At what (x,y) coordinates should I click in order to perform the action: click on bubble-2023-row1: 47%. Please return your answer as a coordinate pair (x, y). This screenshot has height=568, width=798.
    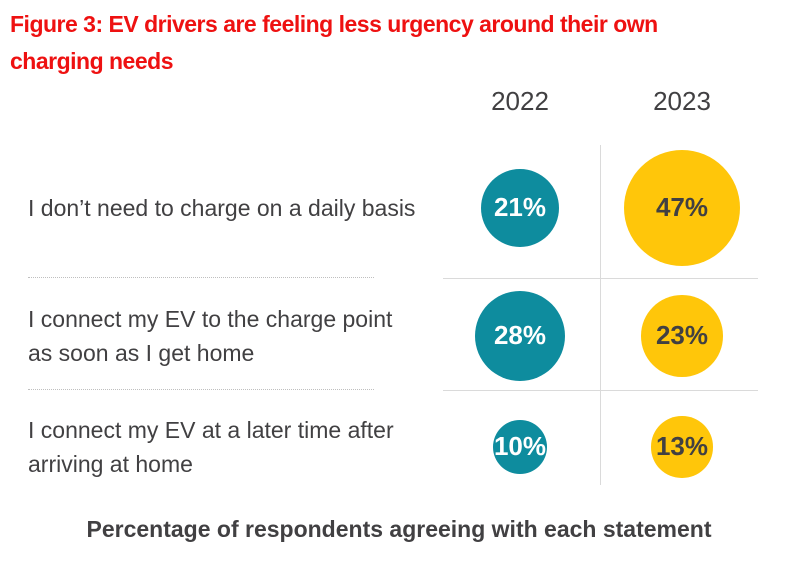
    Looking at the image, I should click on (682, 208).